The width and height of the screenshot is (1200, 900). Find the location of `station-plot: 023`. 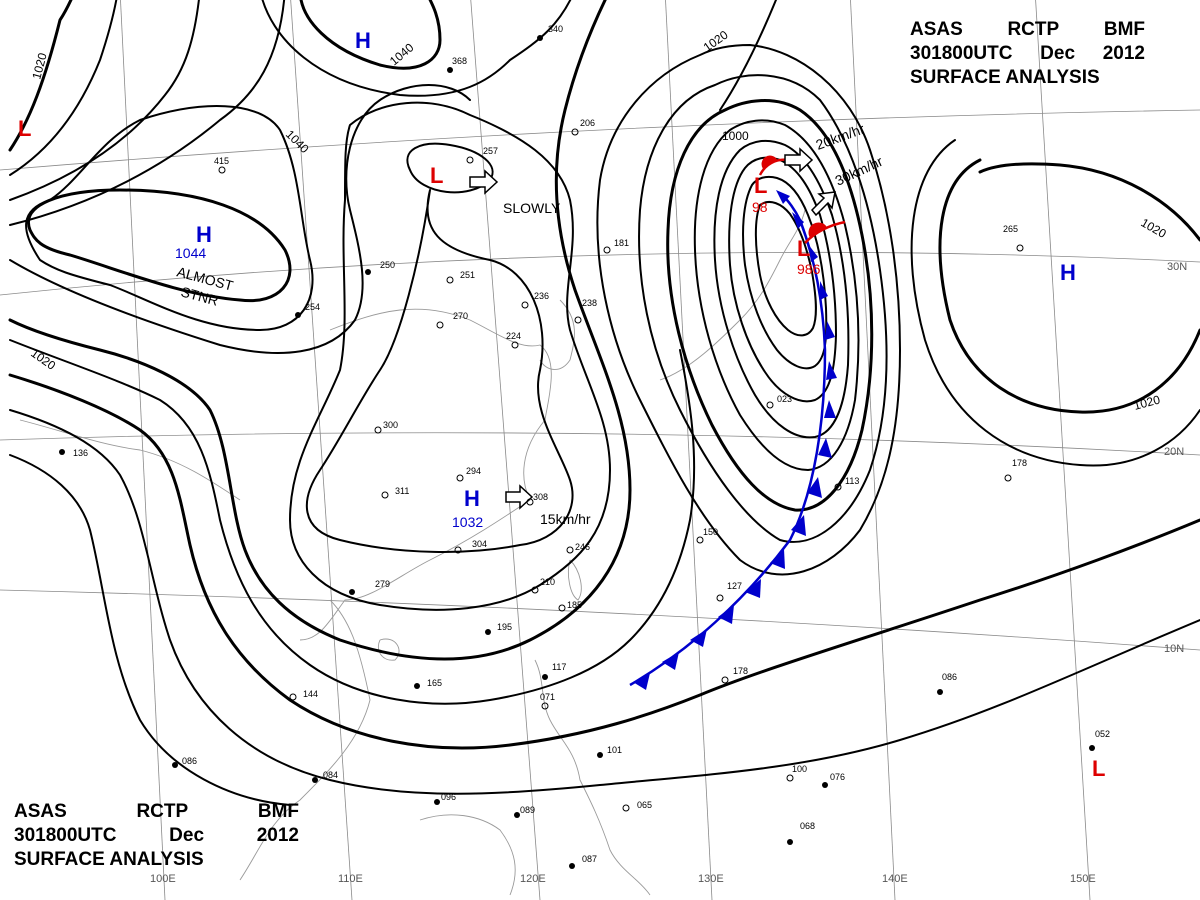

station-plot: 023 is located at coordinates (779, 401).